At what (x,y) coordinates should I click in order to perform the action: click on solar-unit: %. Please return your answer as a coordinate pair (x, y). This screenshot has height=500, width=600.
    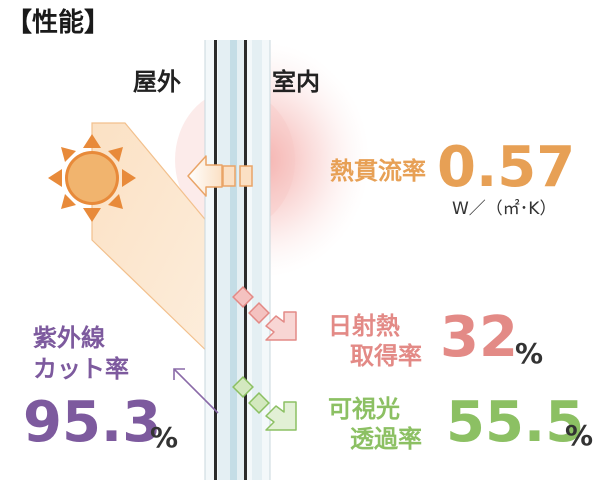
    Looking at the image, I should click on (529, 353).